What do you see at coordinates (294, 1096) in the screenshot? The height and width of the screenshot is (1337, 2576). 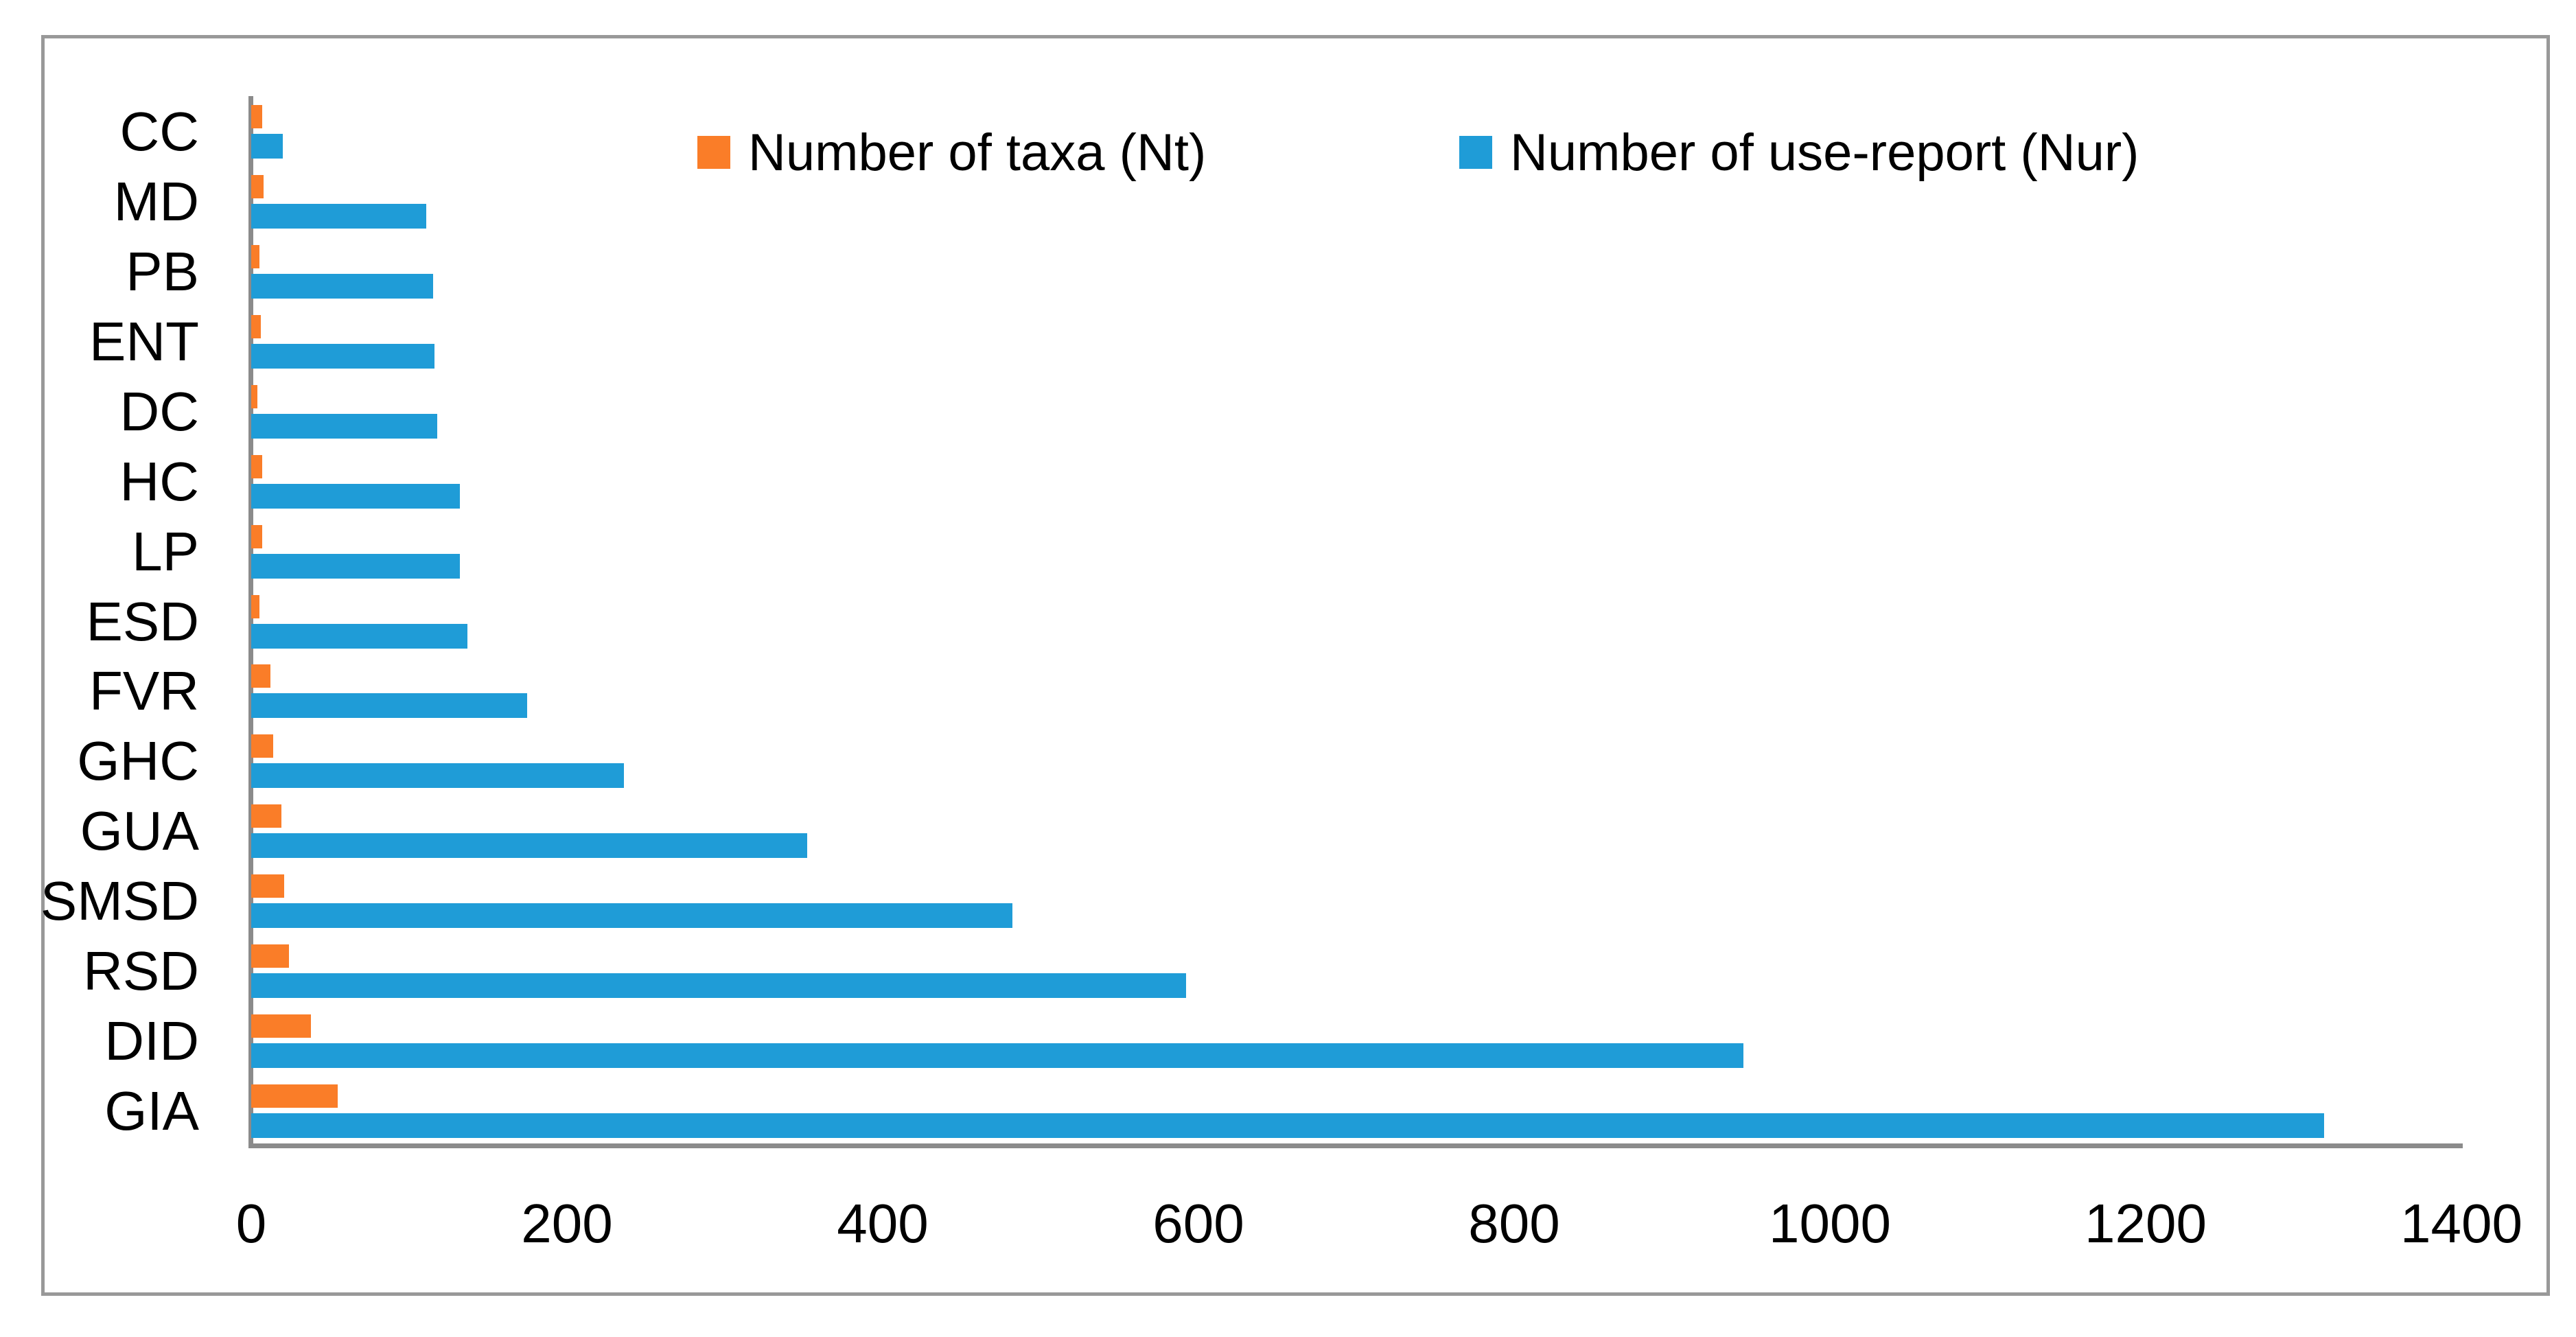 I see `bar-taxa-GIA` at bounding box center [294, 1096].